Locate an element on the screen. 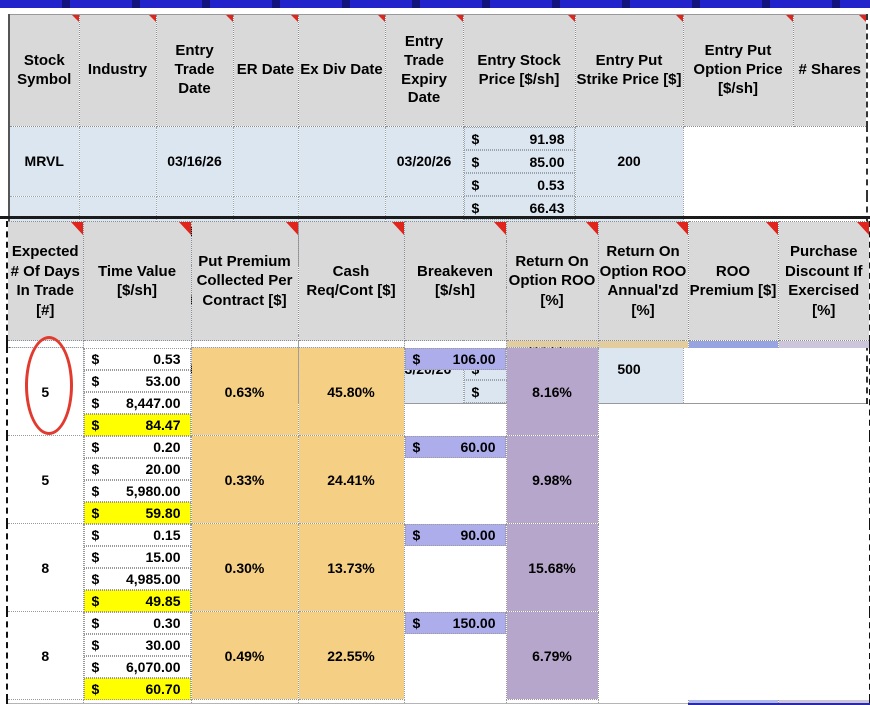 The image size is (870, 705). cell-roo-premium: $106.00 is located at coordinates (455, 358).